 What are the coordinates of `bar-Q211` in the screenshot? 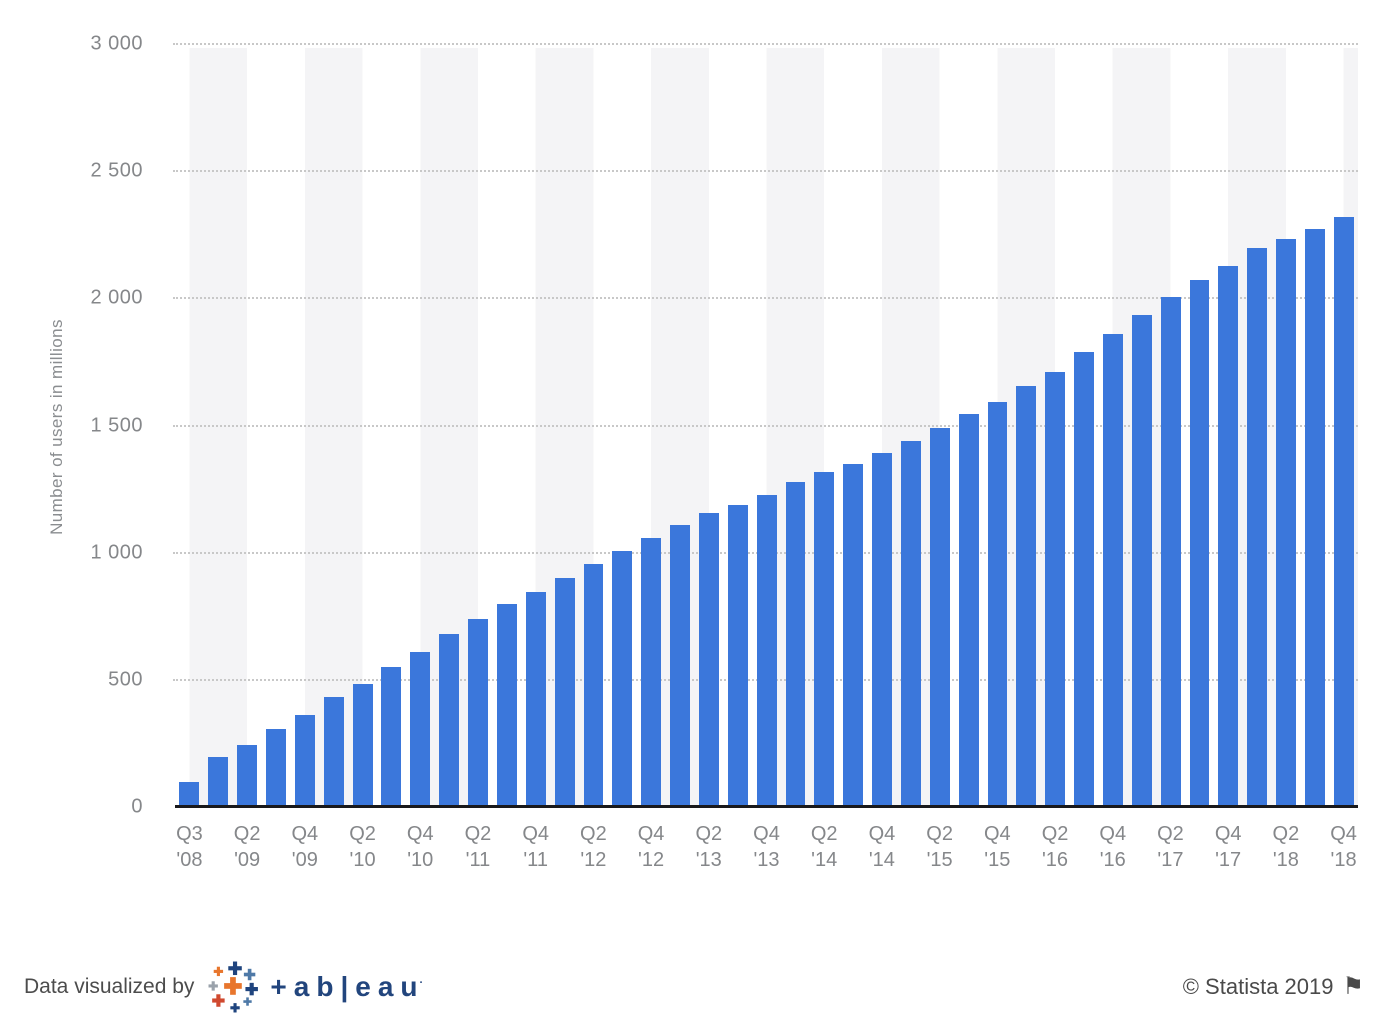 It's located at (478, 713).